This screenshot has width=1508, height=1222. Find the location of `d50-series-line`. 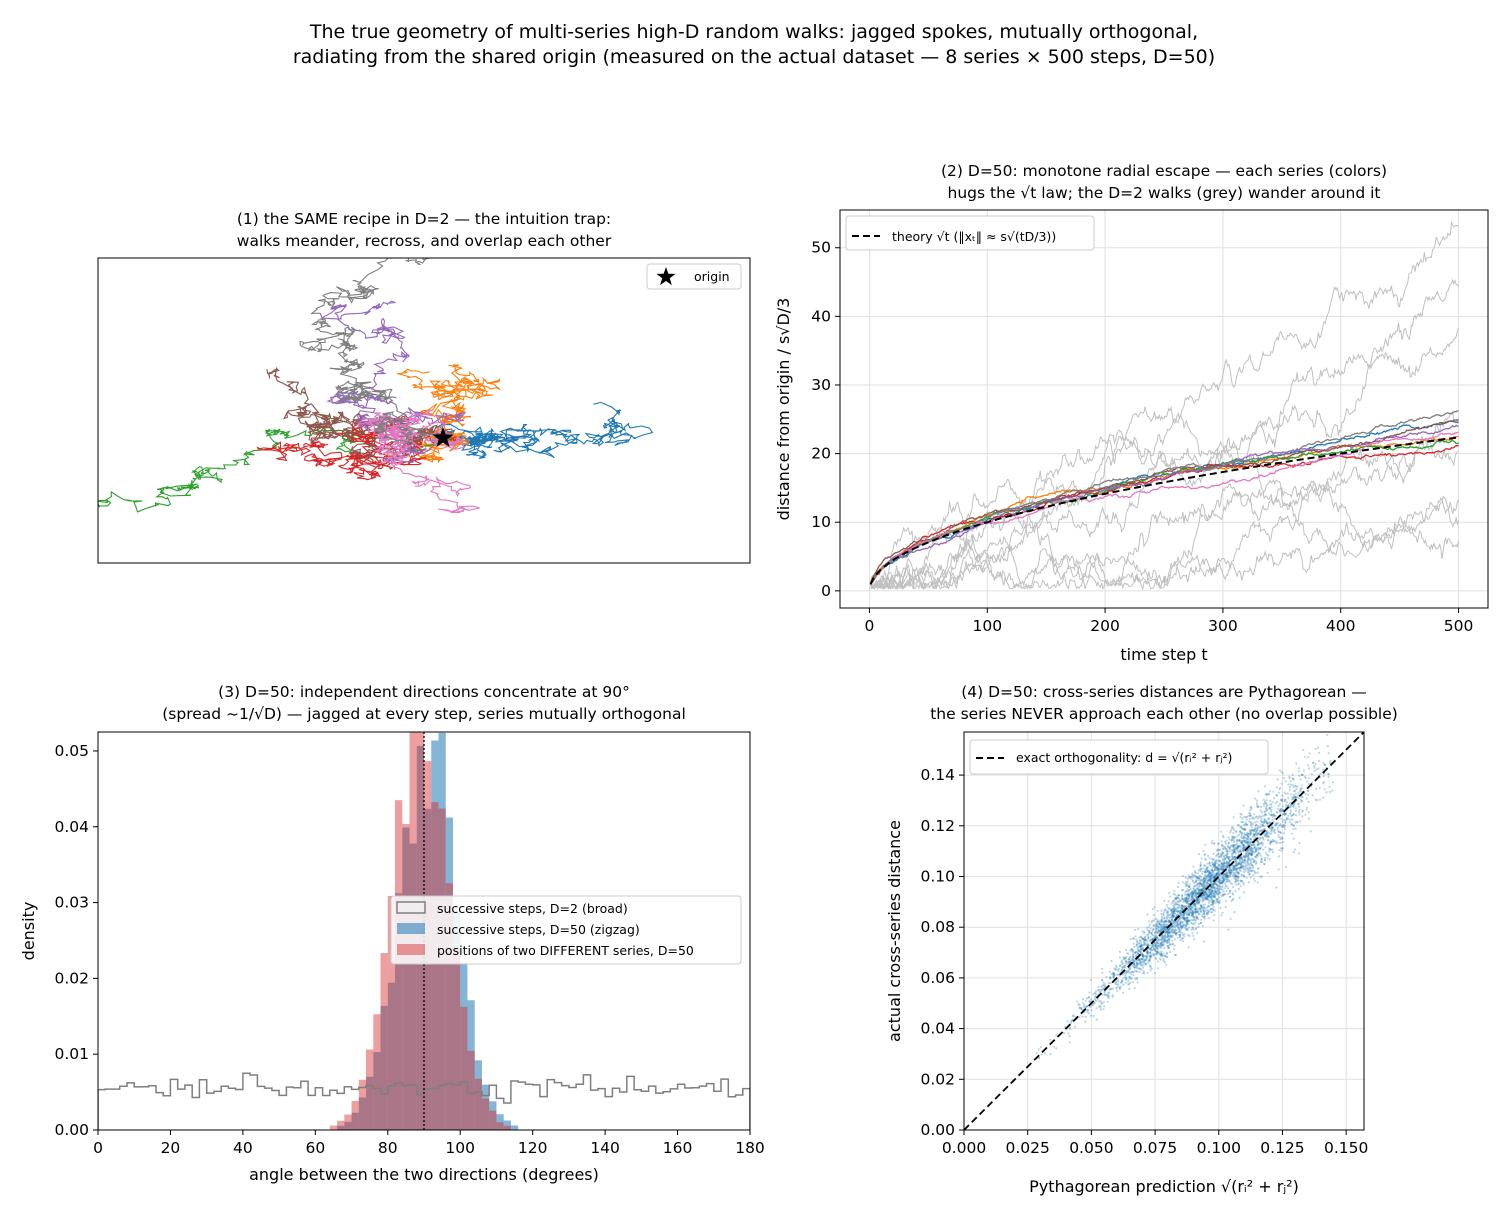

d50-series-line is located at coordinates (1164, 501).